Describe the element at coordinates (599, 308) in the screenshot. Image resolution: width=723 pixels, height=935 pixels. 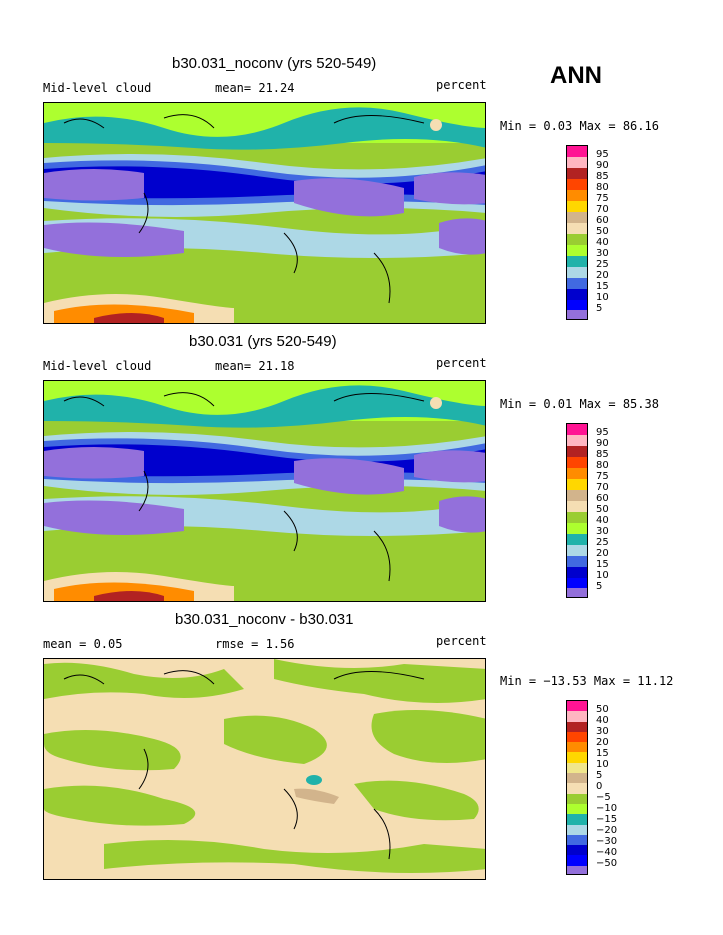
I see `panel-1-colorbar-label: 5` at that location.